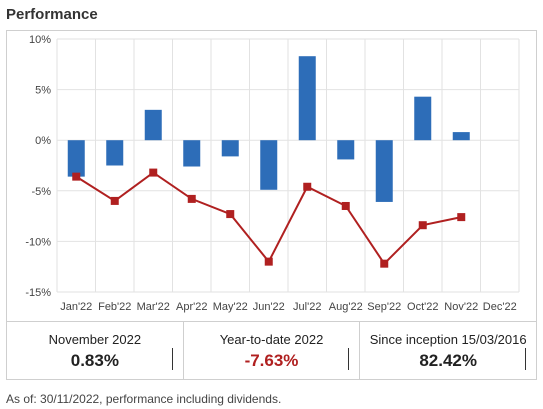  Describe the element at coordinates (345, 205) in the screenshot. I see `point-Aug'22` at that location.